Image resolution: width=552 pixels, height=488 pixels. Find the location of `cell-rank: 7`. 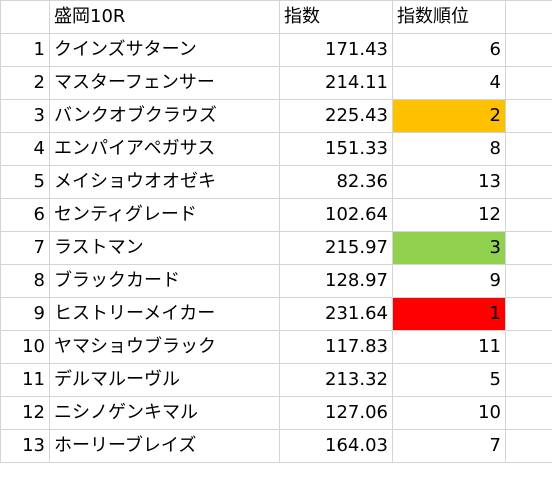

cell-rank: 7 is located at coordinates (449, 446).